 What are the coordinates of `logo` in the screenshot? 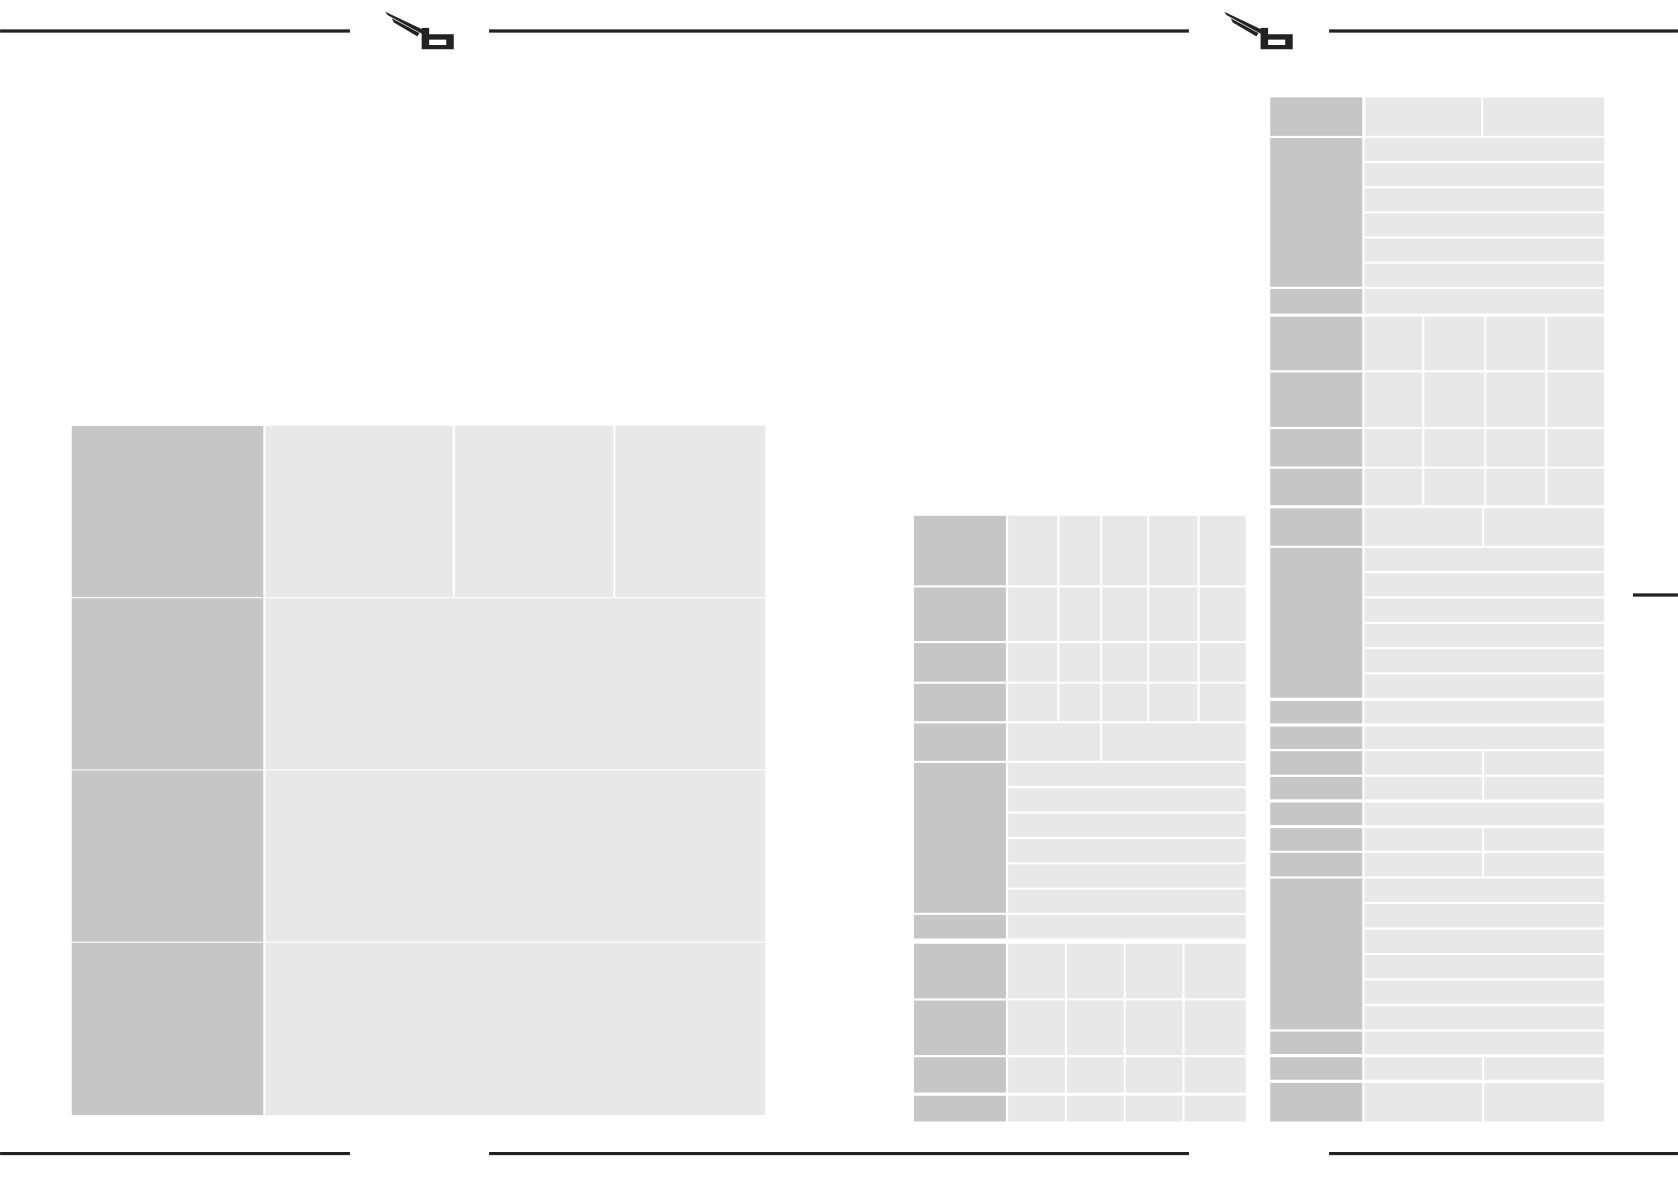 It's located at (419, 30).